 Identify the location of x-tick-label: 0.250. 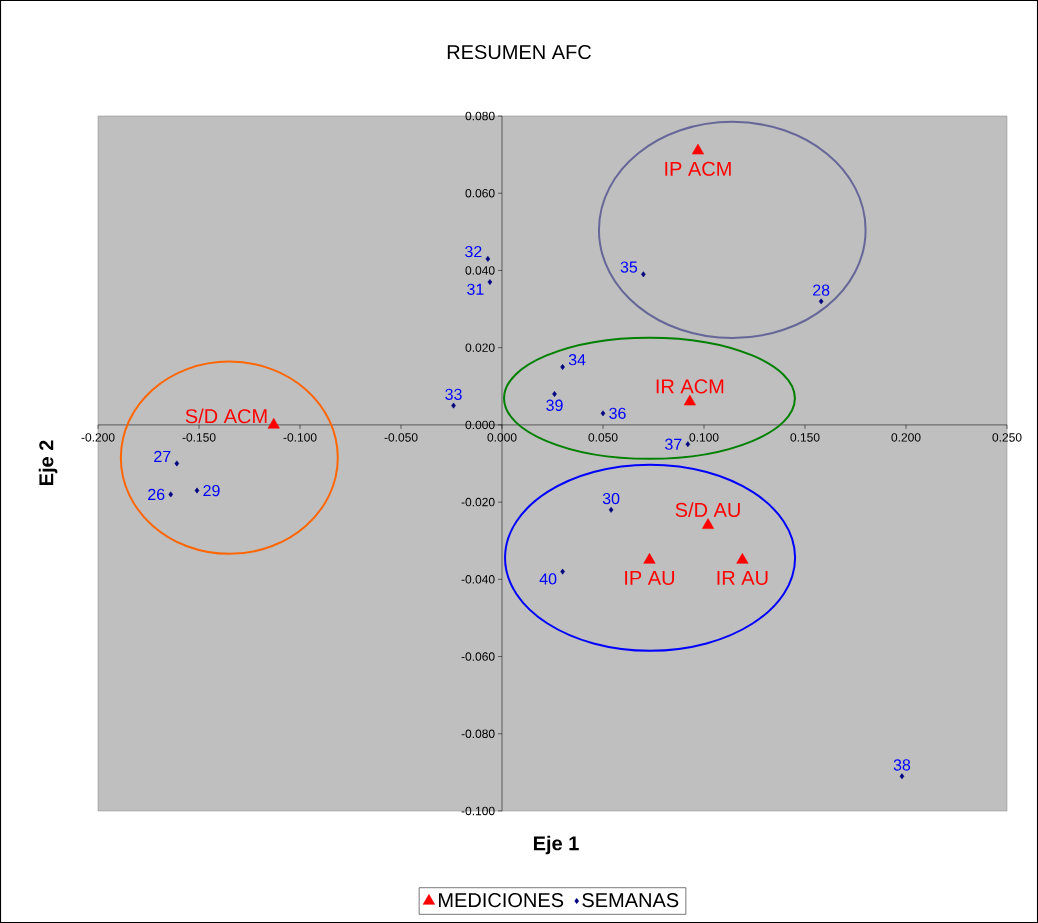
(1007, 437).